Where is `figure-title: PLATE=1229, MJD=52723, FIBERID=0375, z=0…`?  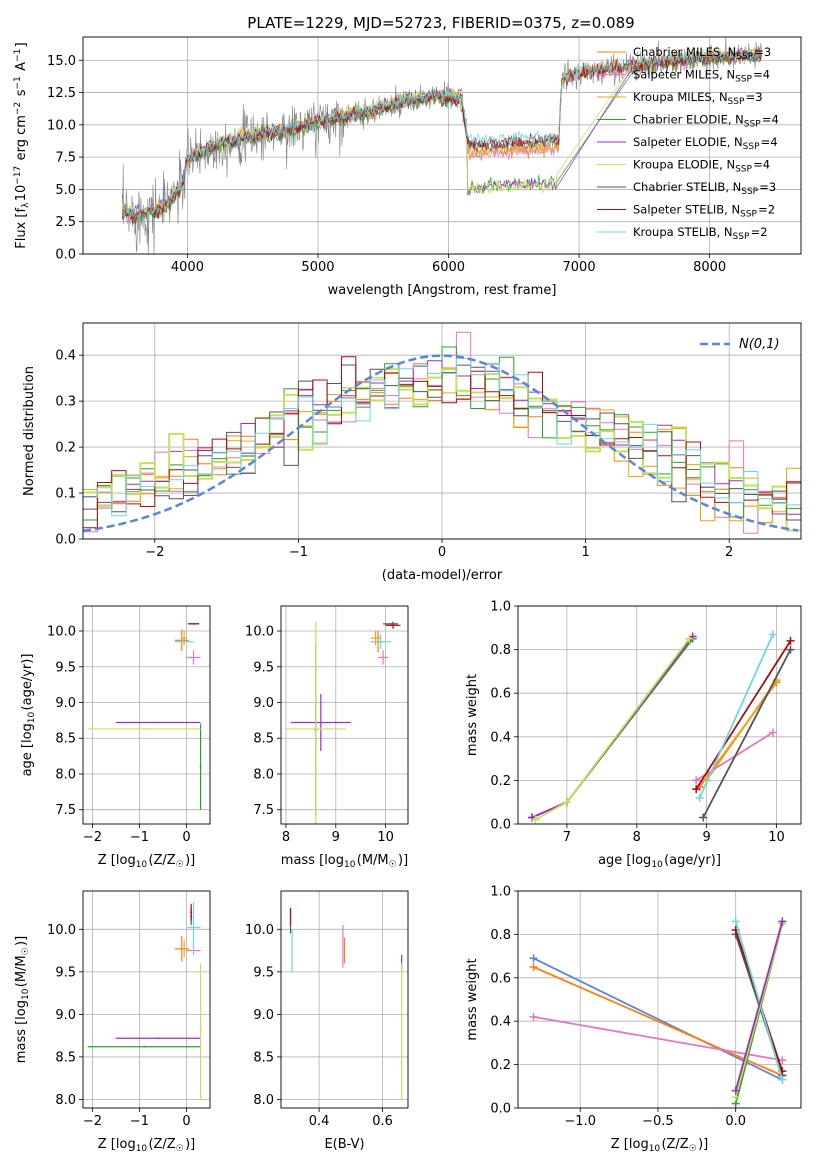 figure-title: PLATE=1229, MJD=52723, FIBERID=0375, z=0… is located at coordinates (440, 23).